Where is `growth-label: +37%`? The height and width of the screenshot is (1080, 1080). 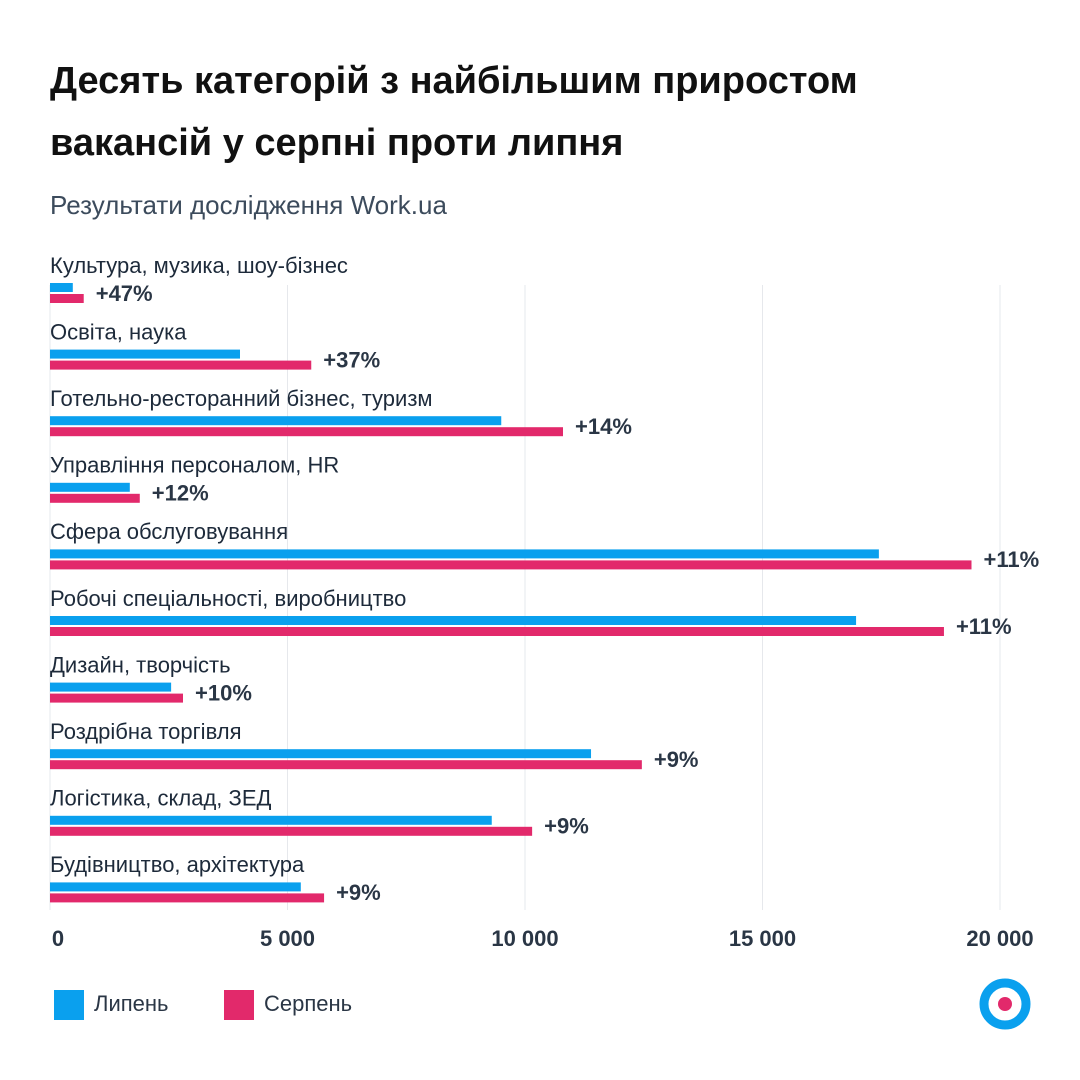 growth-label: +37% is located at coordinates (351, 359).